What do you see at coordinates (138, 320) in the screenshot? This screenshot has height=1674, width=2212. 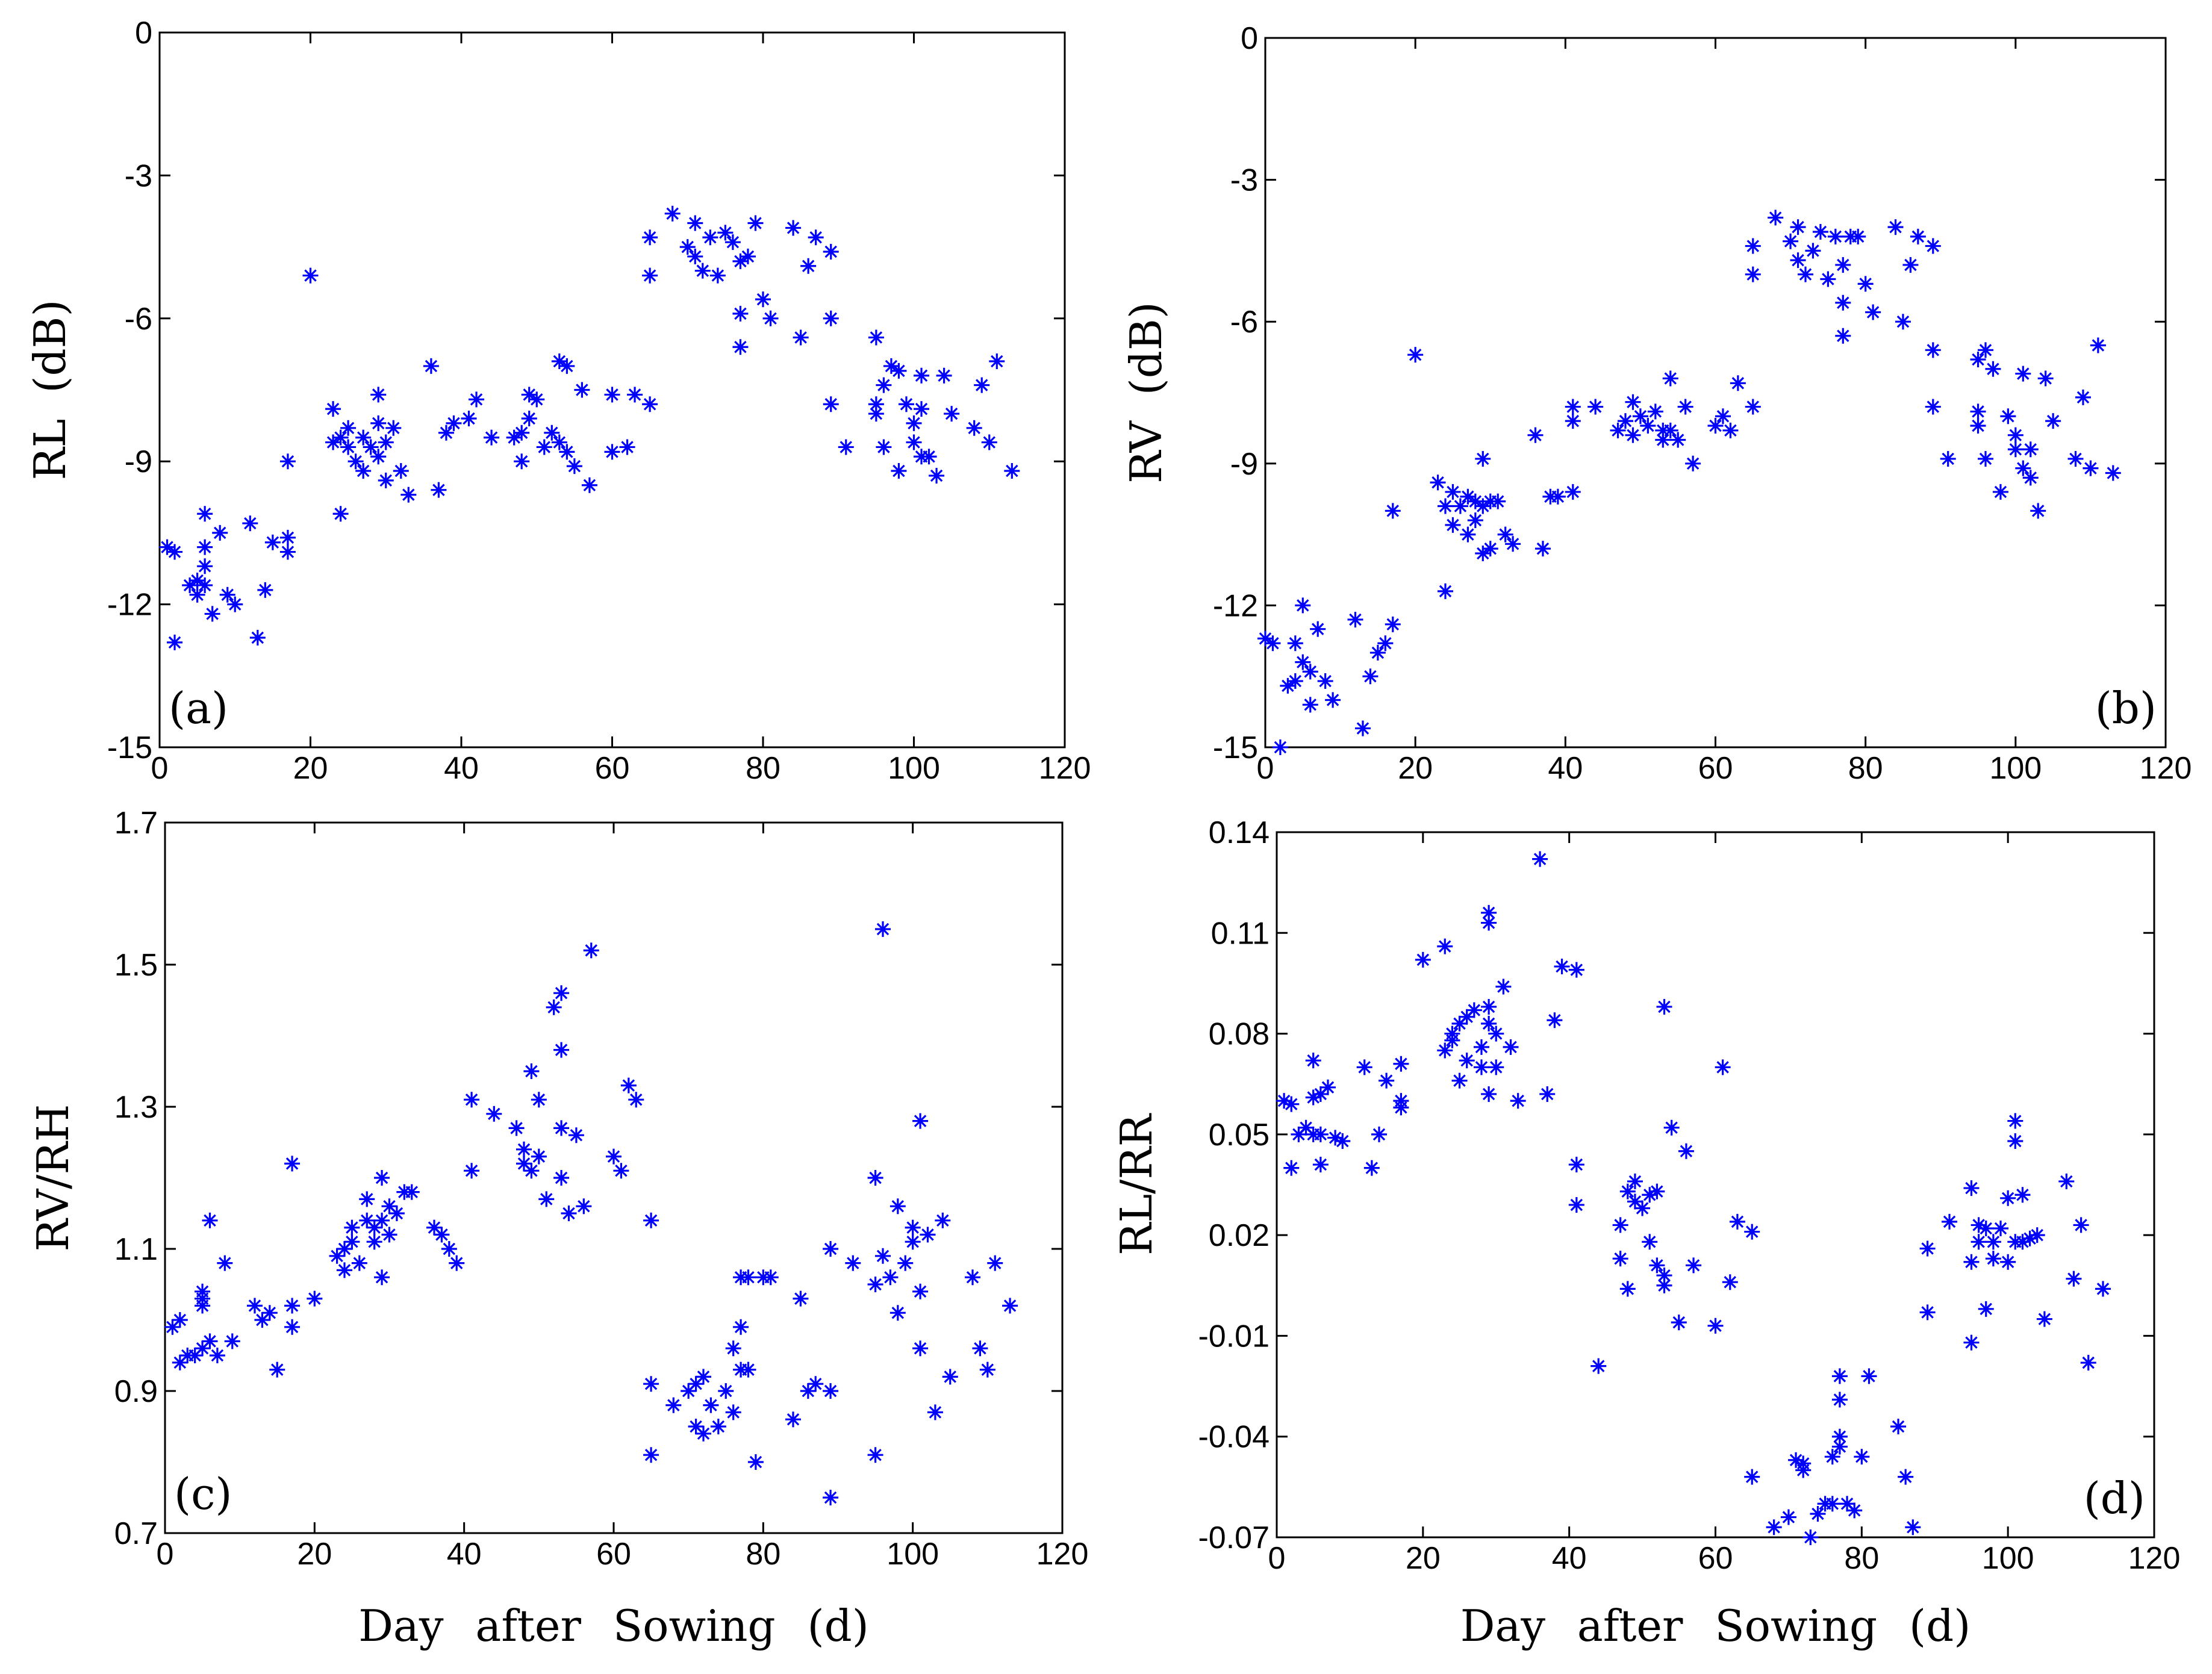 I see `y-tick-label: -6` at bounding box center [138, 320].